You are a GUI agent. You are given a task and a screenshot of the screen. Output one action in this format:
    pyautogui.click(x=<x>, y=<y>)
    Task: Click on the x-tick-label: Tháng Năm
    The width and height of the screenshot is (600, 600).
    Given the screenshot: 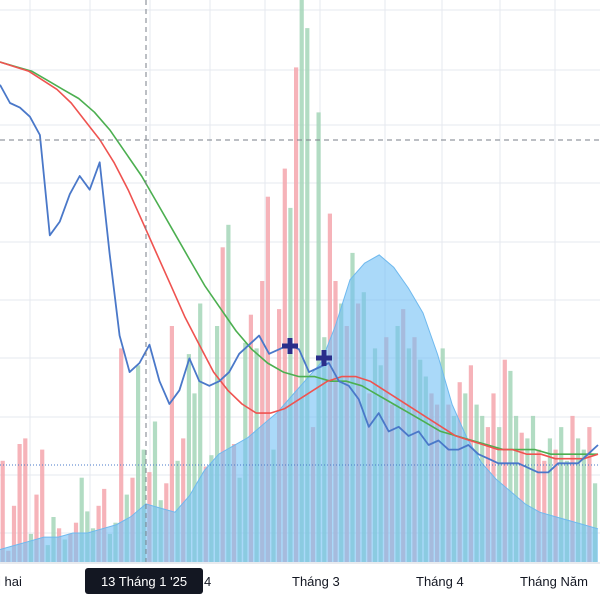 What is the action you would take?
    pyautogui.click(x=554, y=581)
    